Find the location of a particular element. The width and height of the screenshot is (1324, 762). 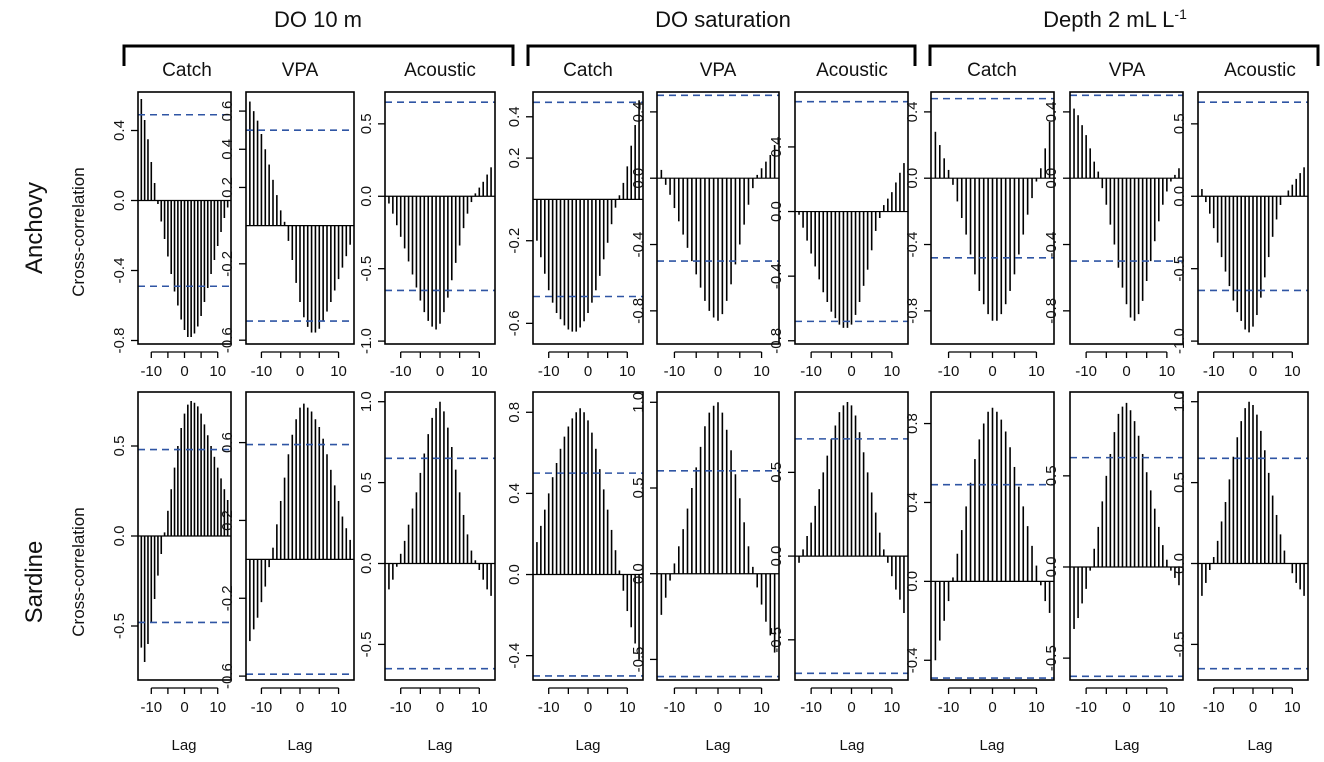

y-tick-label: 0.2 is located at coordinates (227, 187).